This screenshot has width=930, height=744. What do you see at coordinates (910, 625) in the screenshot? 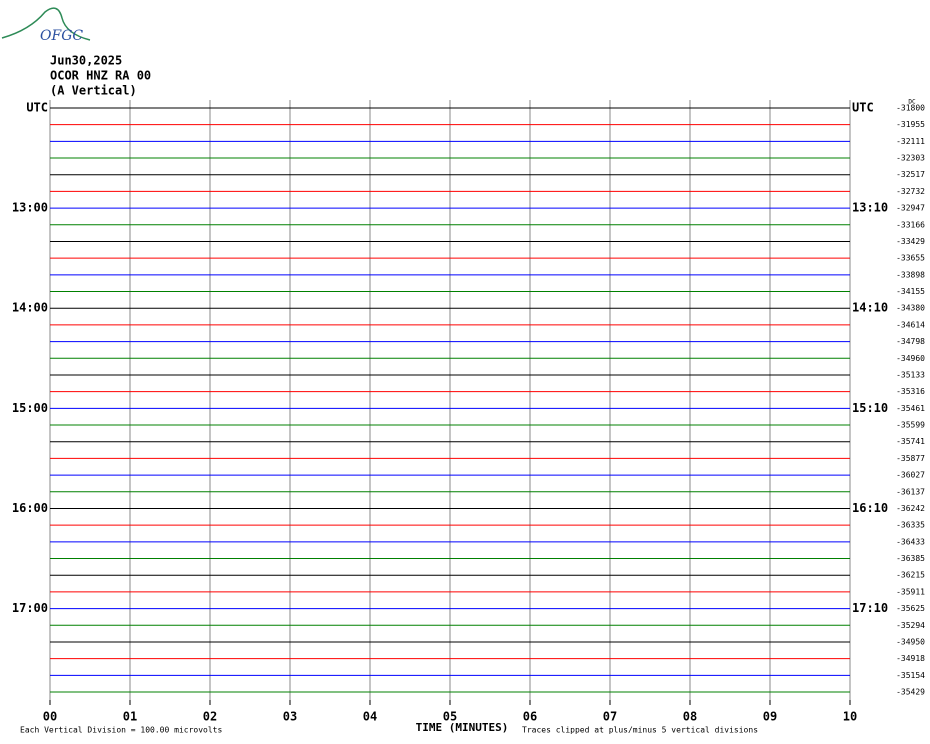
I see `offset-label: -35294` at bounding box center [910, 625].